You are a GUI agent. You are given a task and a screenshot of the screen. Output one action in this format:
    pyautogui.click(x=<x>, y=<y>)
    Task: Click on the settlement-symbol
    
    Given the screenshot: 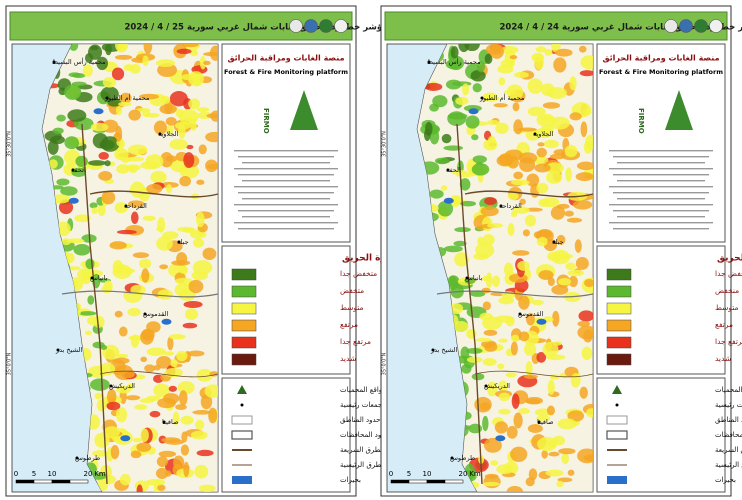 What is the action you would take?
    pyautogui.click(x=242, y=405)
    